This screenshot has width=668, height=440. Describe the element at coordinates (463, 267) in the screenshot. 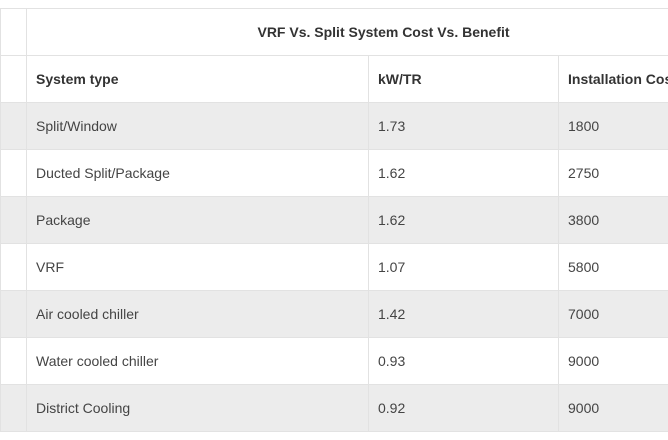

I see `kw-tr-cell: 1.07` at that location.